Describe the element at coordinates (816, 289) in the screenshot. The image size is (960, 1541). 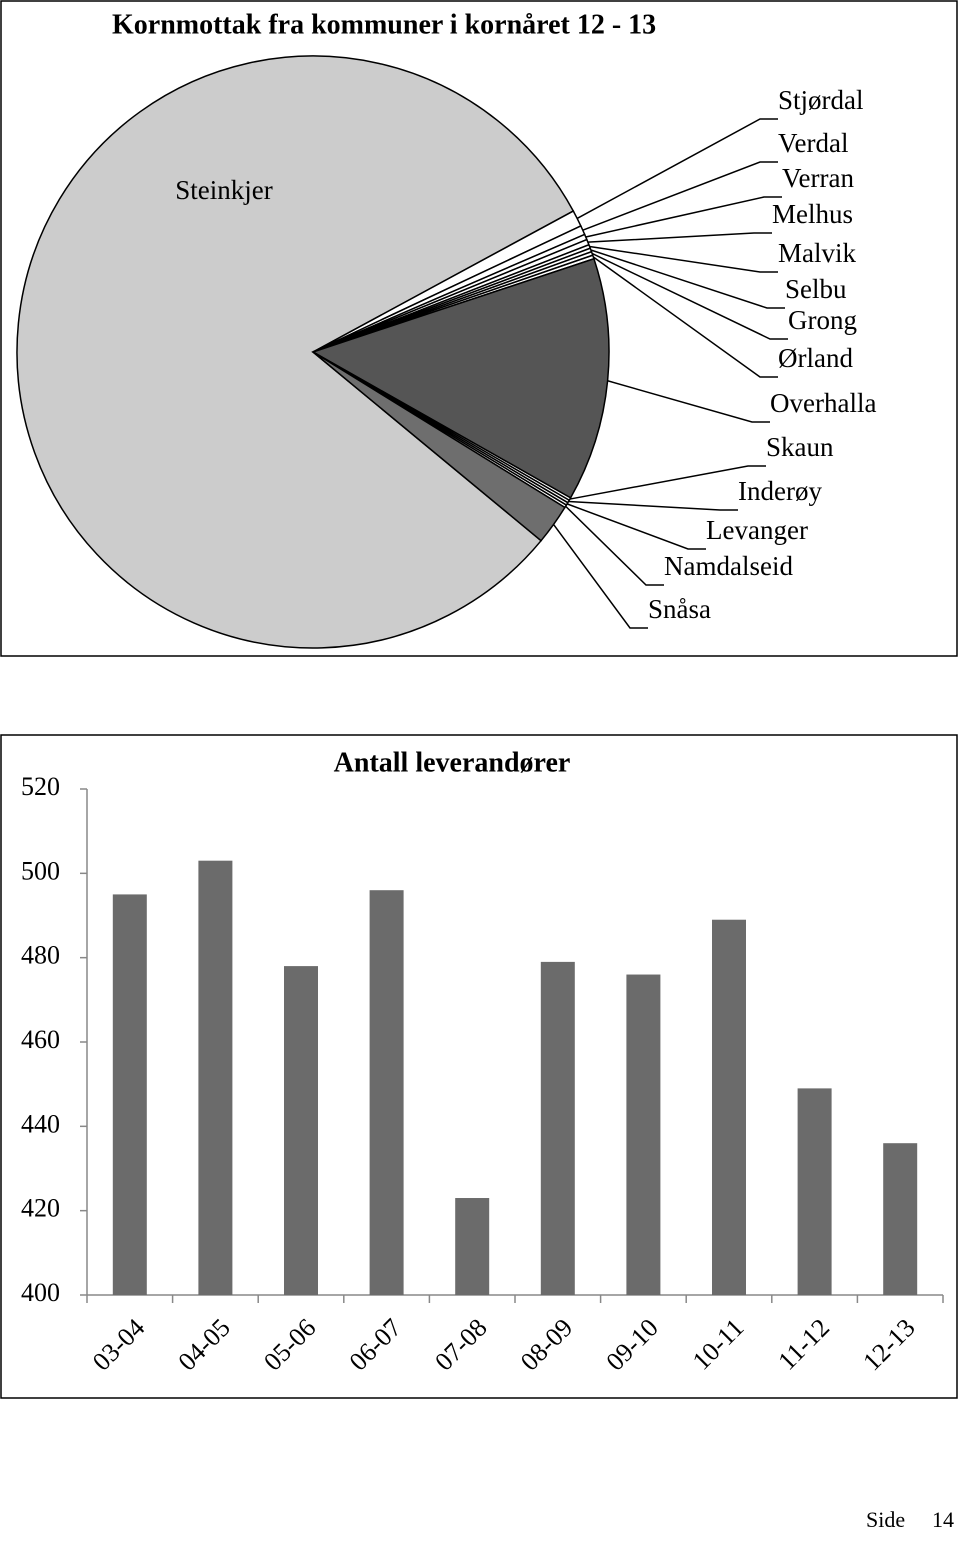
I see `slice-label: Selbu` at that location.